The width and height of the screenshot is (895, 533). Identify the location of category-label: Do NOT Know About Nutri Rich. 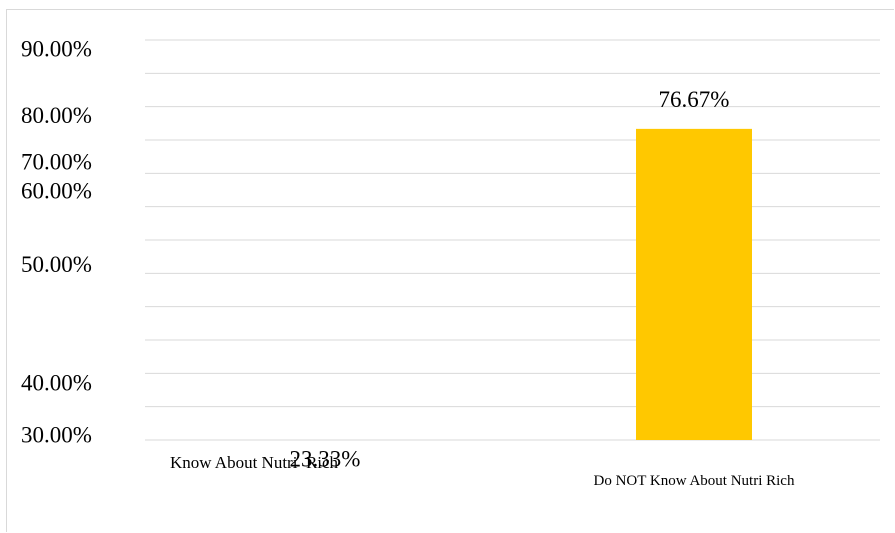
(694, 481).